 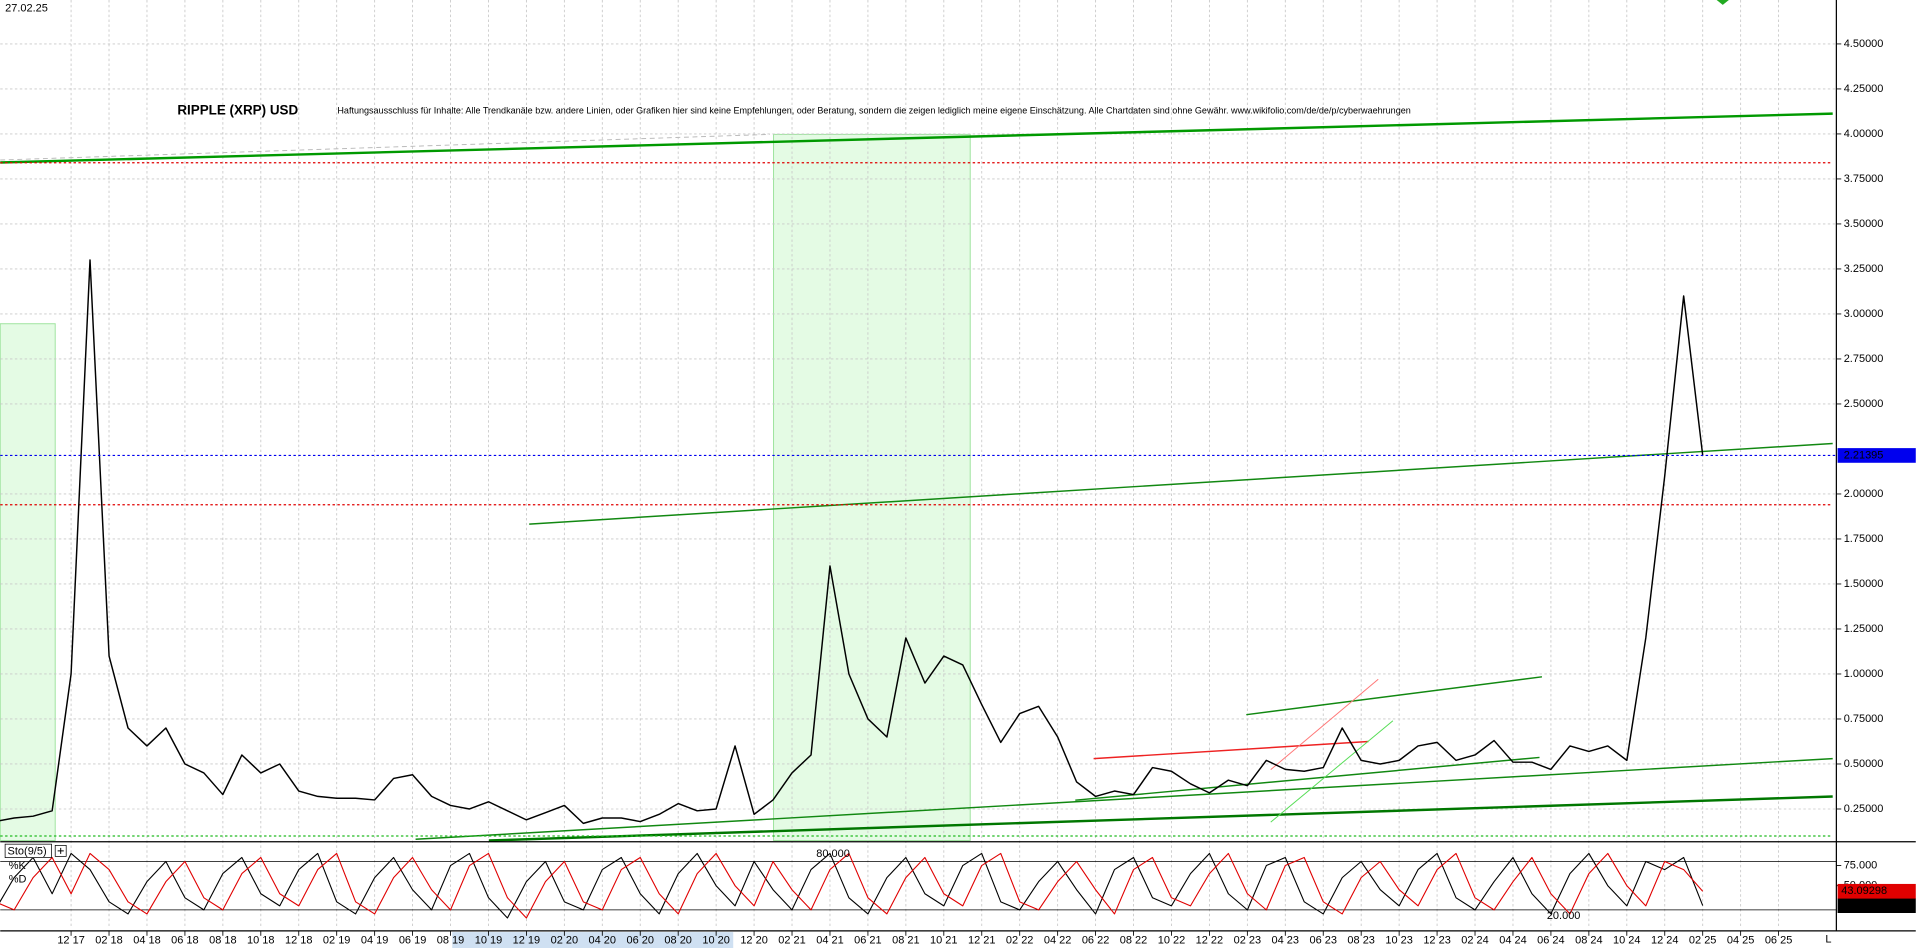 What do you see at coordinates (1864, 44) in the screenshot?
I see `y-tick-label: 4.50000` at bounding box center [1864, 44].